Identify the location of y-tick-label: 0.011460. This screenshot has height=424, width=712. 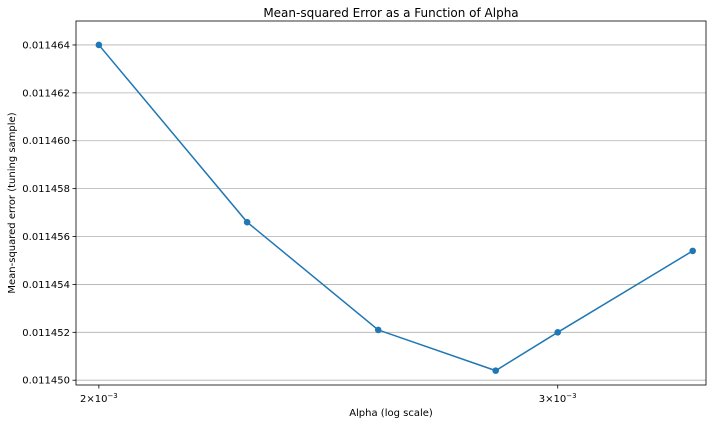
(46, 141).